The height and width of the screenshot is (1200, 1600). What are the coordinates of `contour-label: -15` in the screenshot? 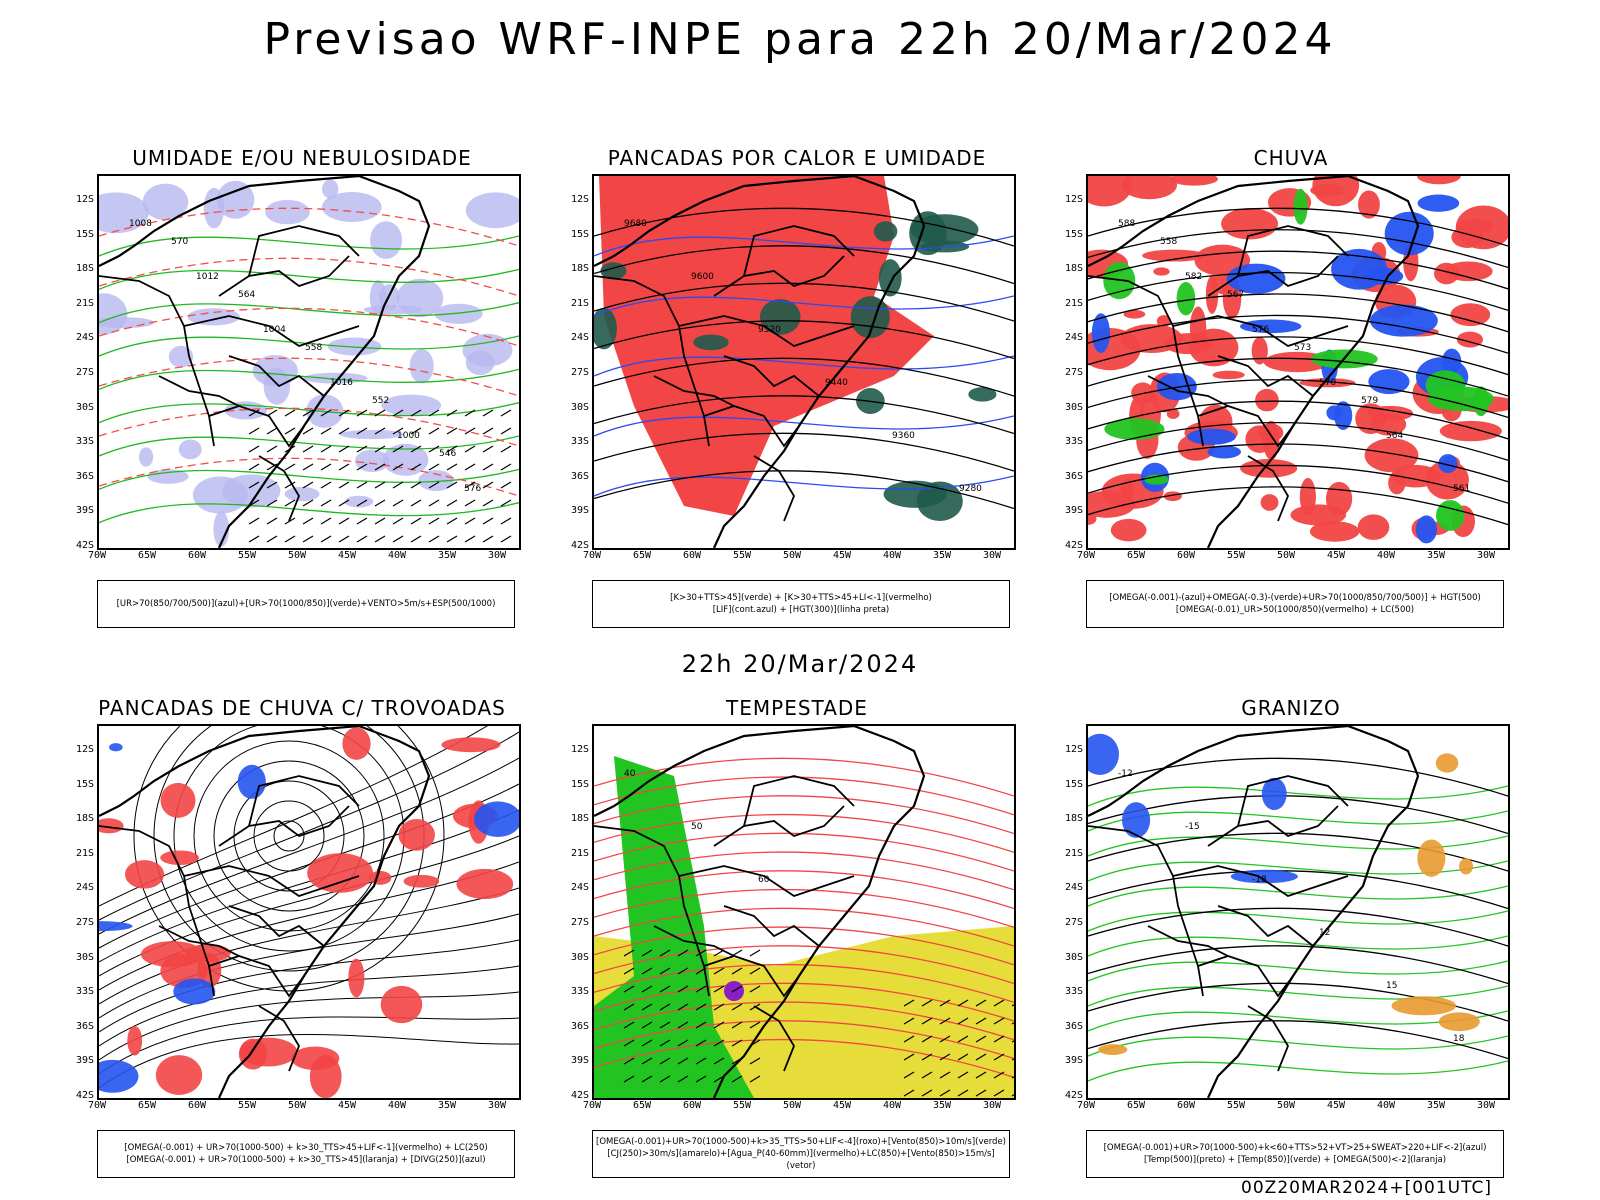 It's located at (1192, 827).